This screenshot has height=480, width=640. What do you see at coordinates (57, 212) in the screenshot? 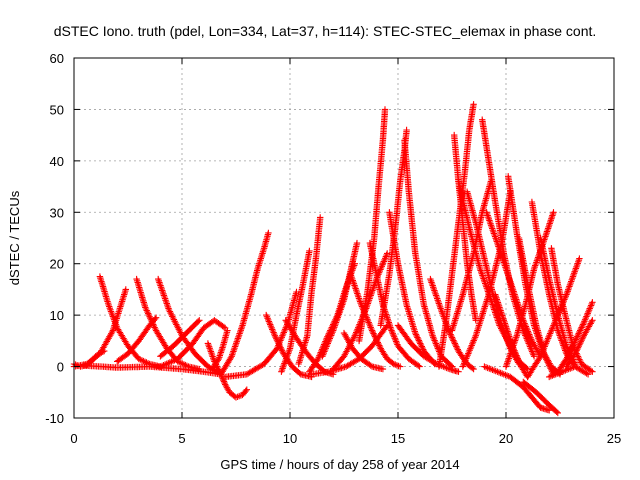
I see `y-tick-label: 30` at bounding box center [57, 212].